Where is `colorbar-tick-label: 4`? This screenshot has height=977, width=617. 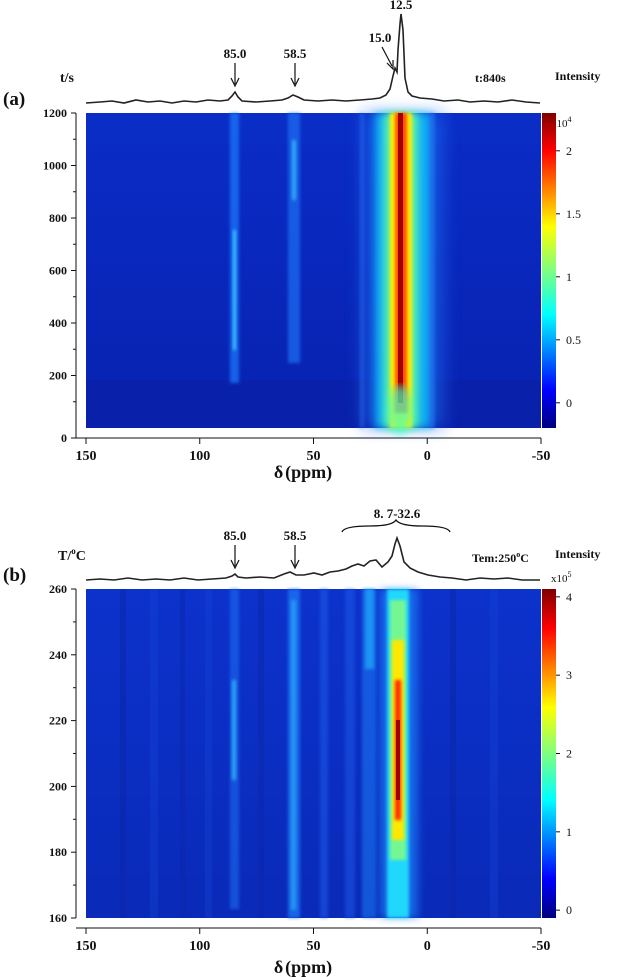 colorbar-tick-label: 4 is located at coordinates (569, 597).